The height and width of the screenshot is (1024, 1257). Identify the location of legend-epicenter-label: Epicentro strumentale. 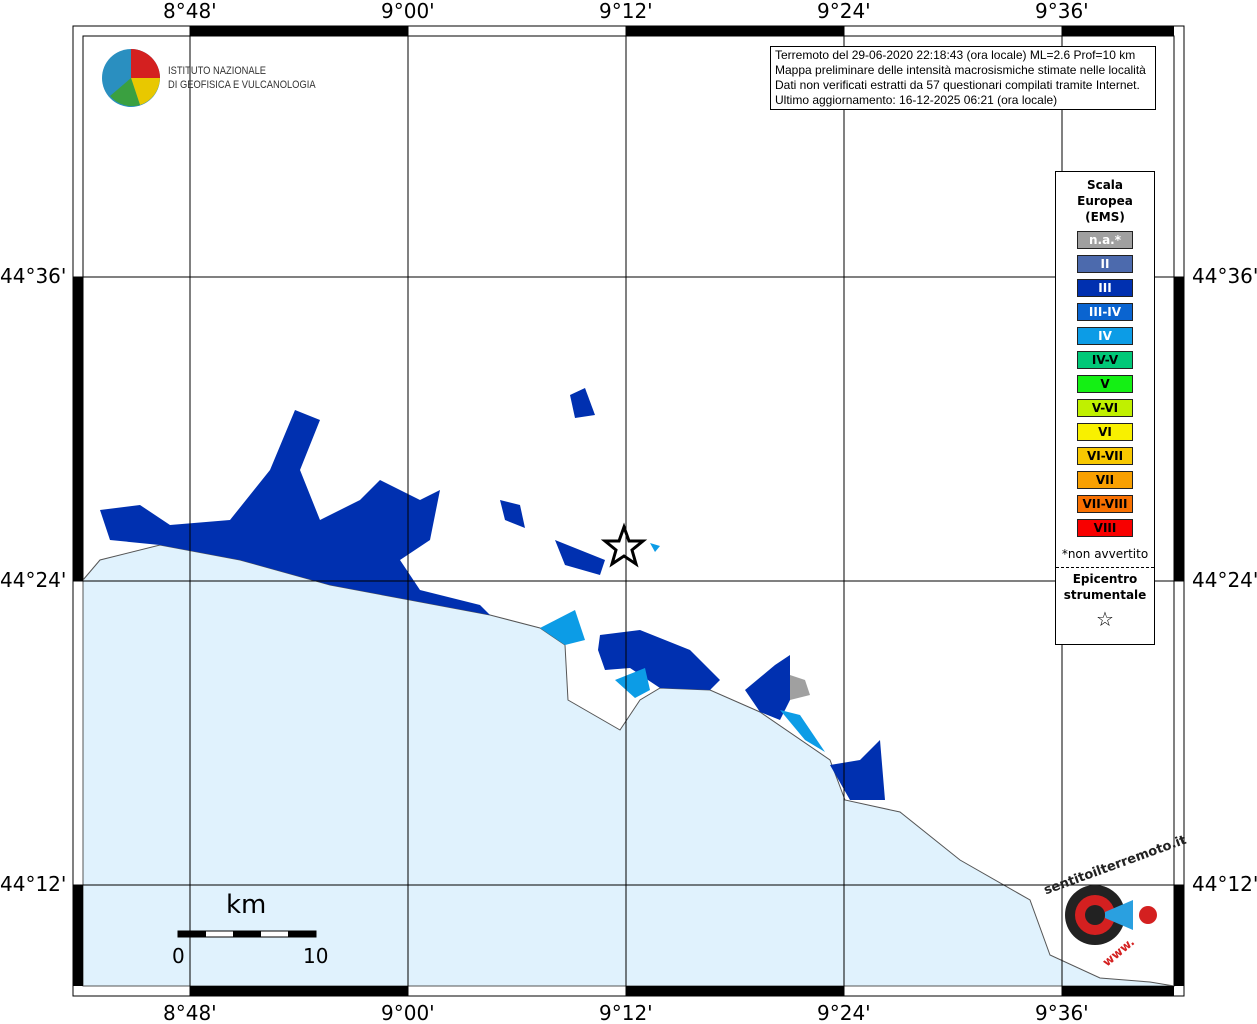
(1105, 587).